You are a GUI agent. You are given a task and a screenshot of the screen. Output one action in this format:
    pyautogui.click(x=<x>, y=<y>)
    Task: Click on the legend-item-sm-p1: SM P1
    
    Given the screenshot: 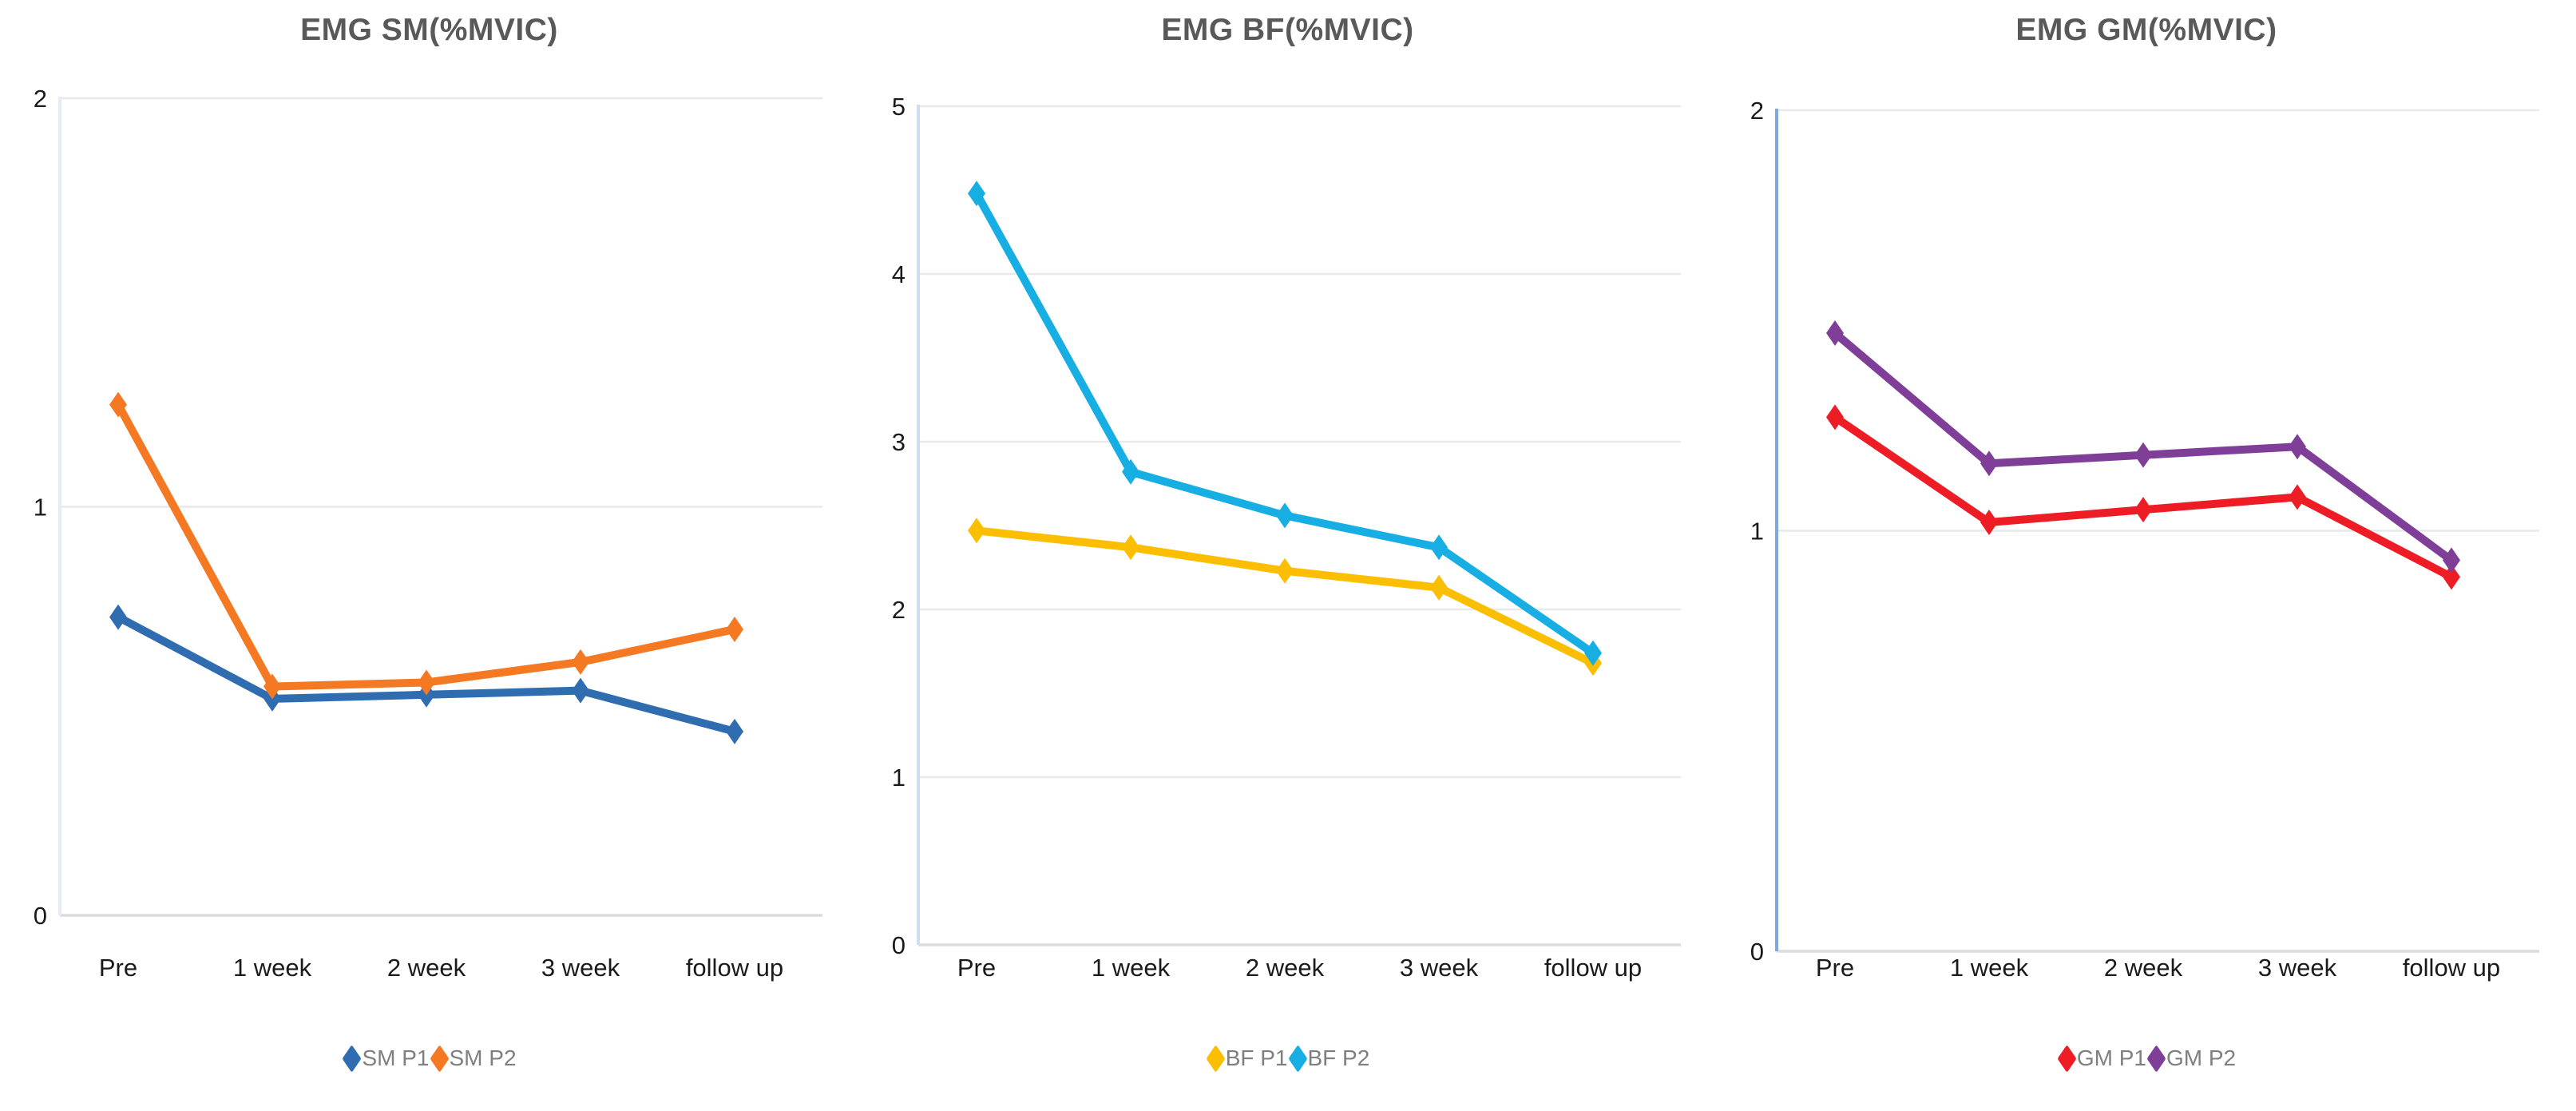 What is the action you would take?
    pyautogui.click(x=386, y=1058)
    